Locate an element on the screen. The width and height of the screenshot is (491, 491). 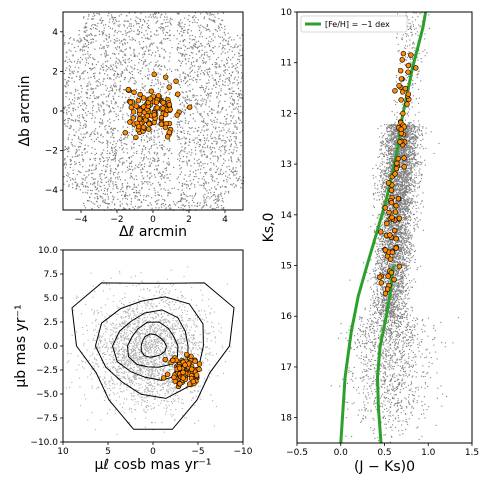
member-star is located at coordinates (143, 98).